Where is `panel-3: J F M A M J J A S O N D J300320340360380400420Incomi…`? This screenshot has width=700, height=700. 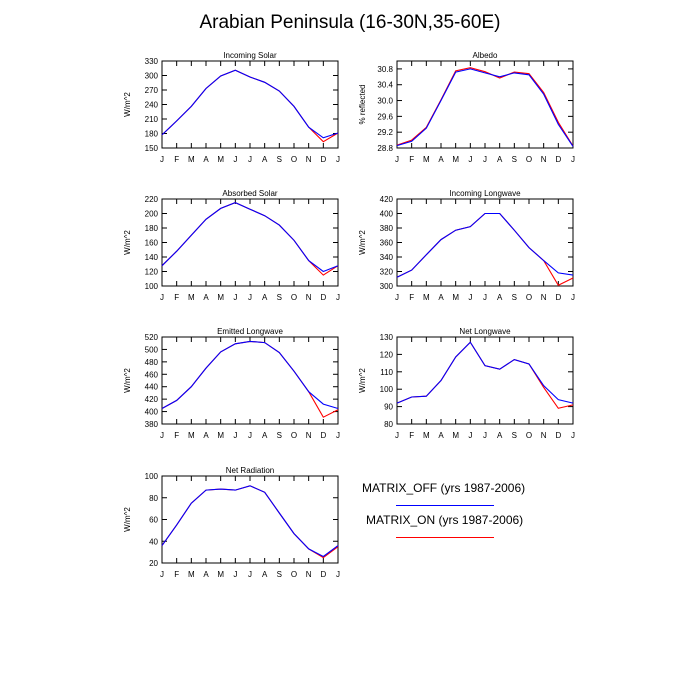
panel-3: J F M A M J J A S O N D J300320340360380400420Incomi… is located at coordinates (466, 245).